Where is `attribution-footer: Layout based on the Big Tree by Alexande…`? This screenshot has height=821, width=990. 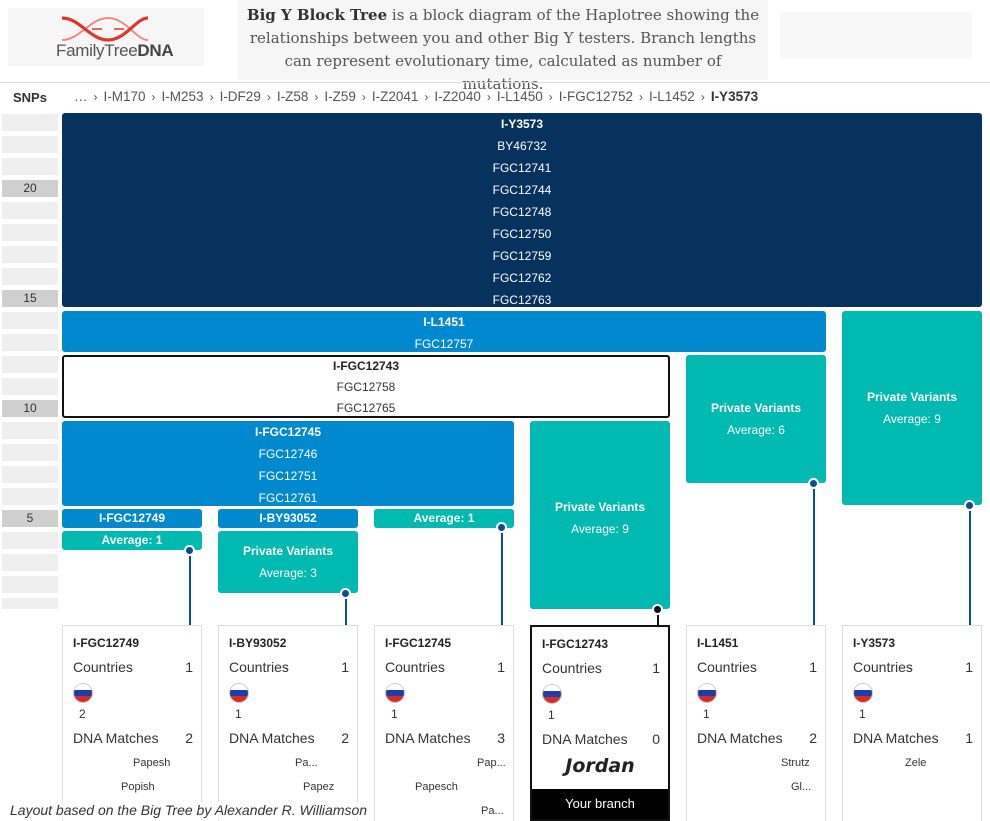 attribution-footer: Layout based on the Big Tree by Alexande… is located at coordinates (191, 810).